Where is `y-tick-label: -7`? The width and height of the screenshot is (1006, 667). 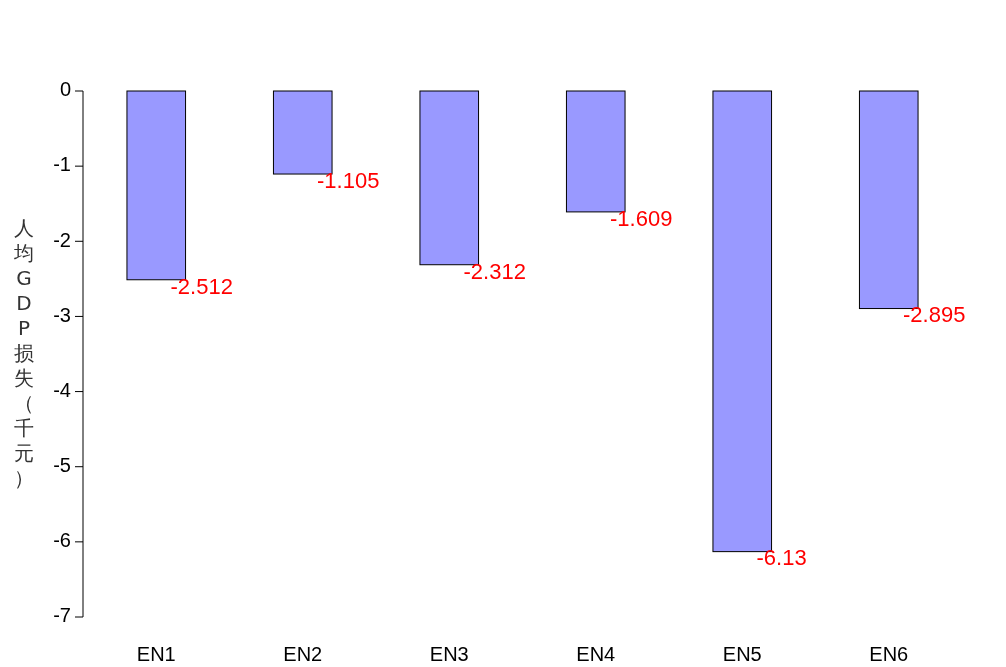 y-tick-label: -7 is located at coordinates (62, 615).